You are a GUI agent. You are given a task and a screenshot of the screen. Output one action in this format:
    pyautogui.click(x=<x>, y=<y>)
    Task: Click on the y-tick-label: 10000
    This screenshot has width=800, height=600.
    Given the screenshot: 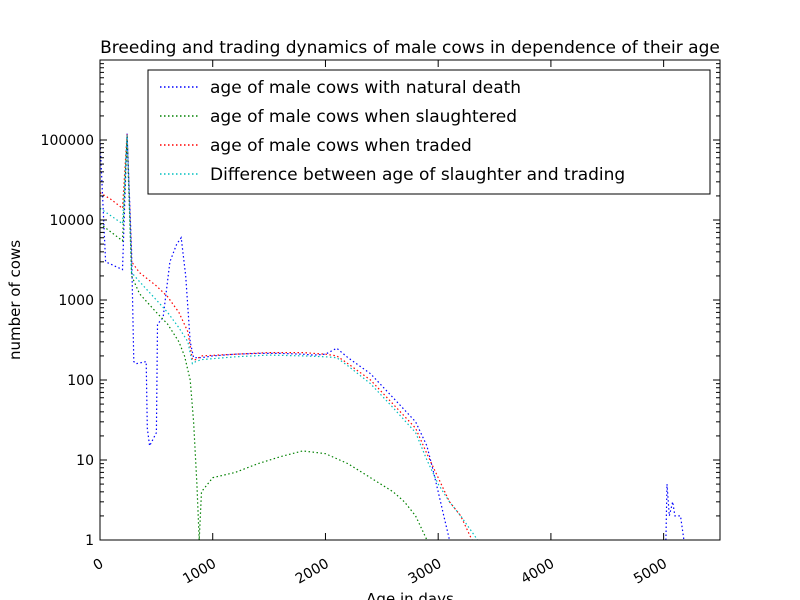 What is the action you would take?
    pyautogui.click(x=71, y=221)
    